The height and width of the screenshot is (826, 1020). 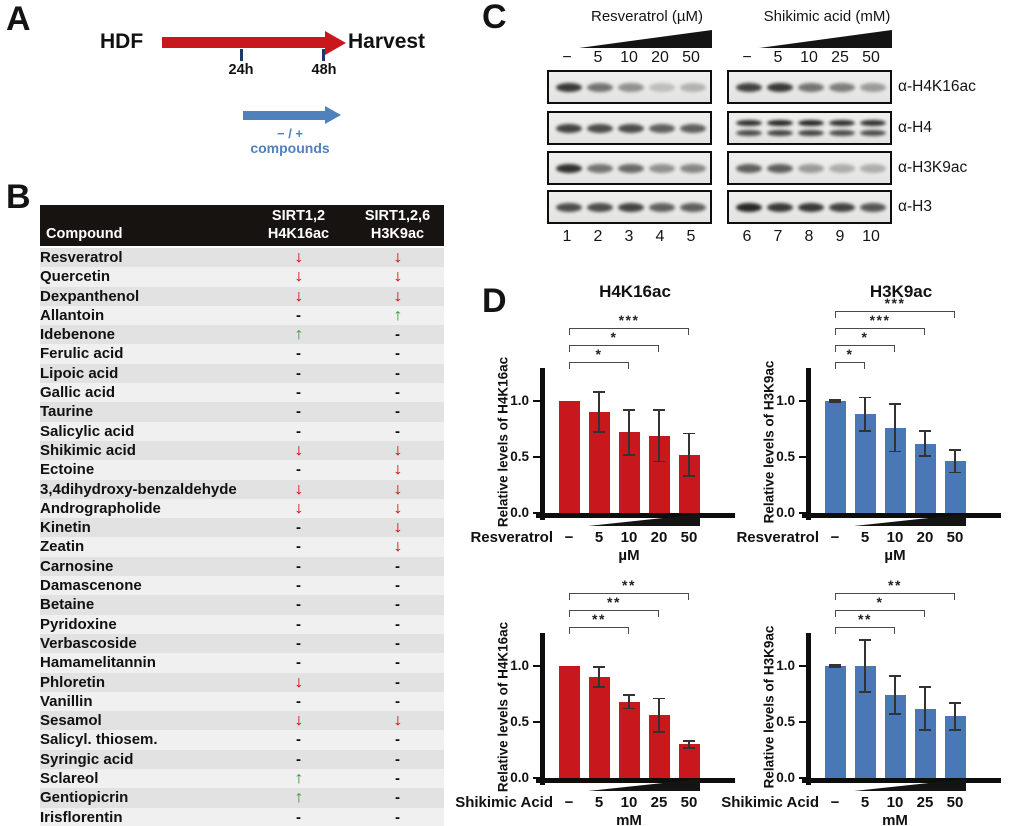 What do you see at coordinates (242, 296) in the screenshot?
I see `table-row: Dexpanthenol ↓ ↓` at bounding box center [242, 296].